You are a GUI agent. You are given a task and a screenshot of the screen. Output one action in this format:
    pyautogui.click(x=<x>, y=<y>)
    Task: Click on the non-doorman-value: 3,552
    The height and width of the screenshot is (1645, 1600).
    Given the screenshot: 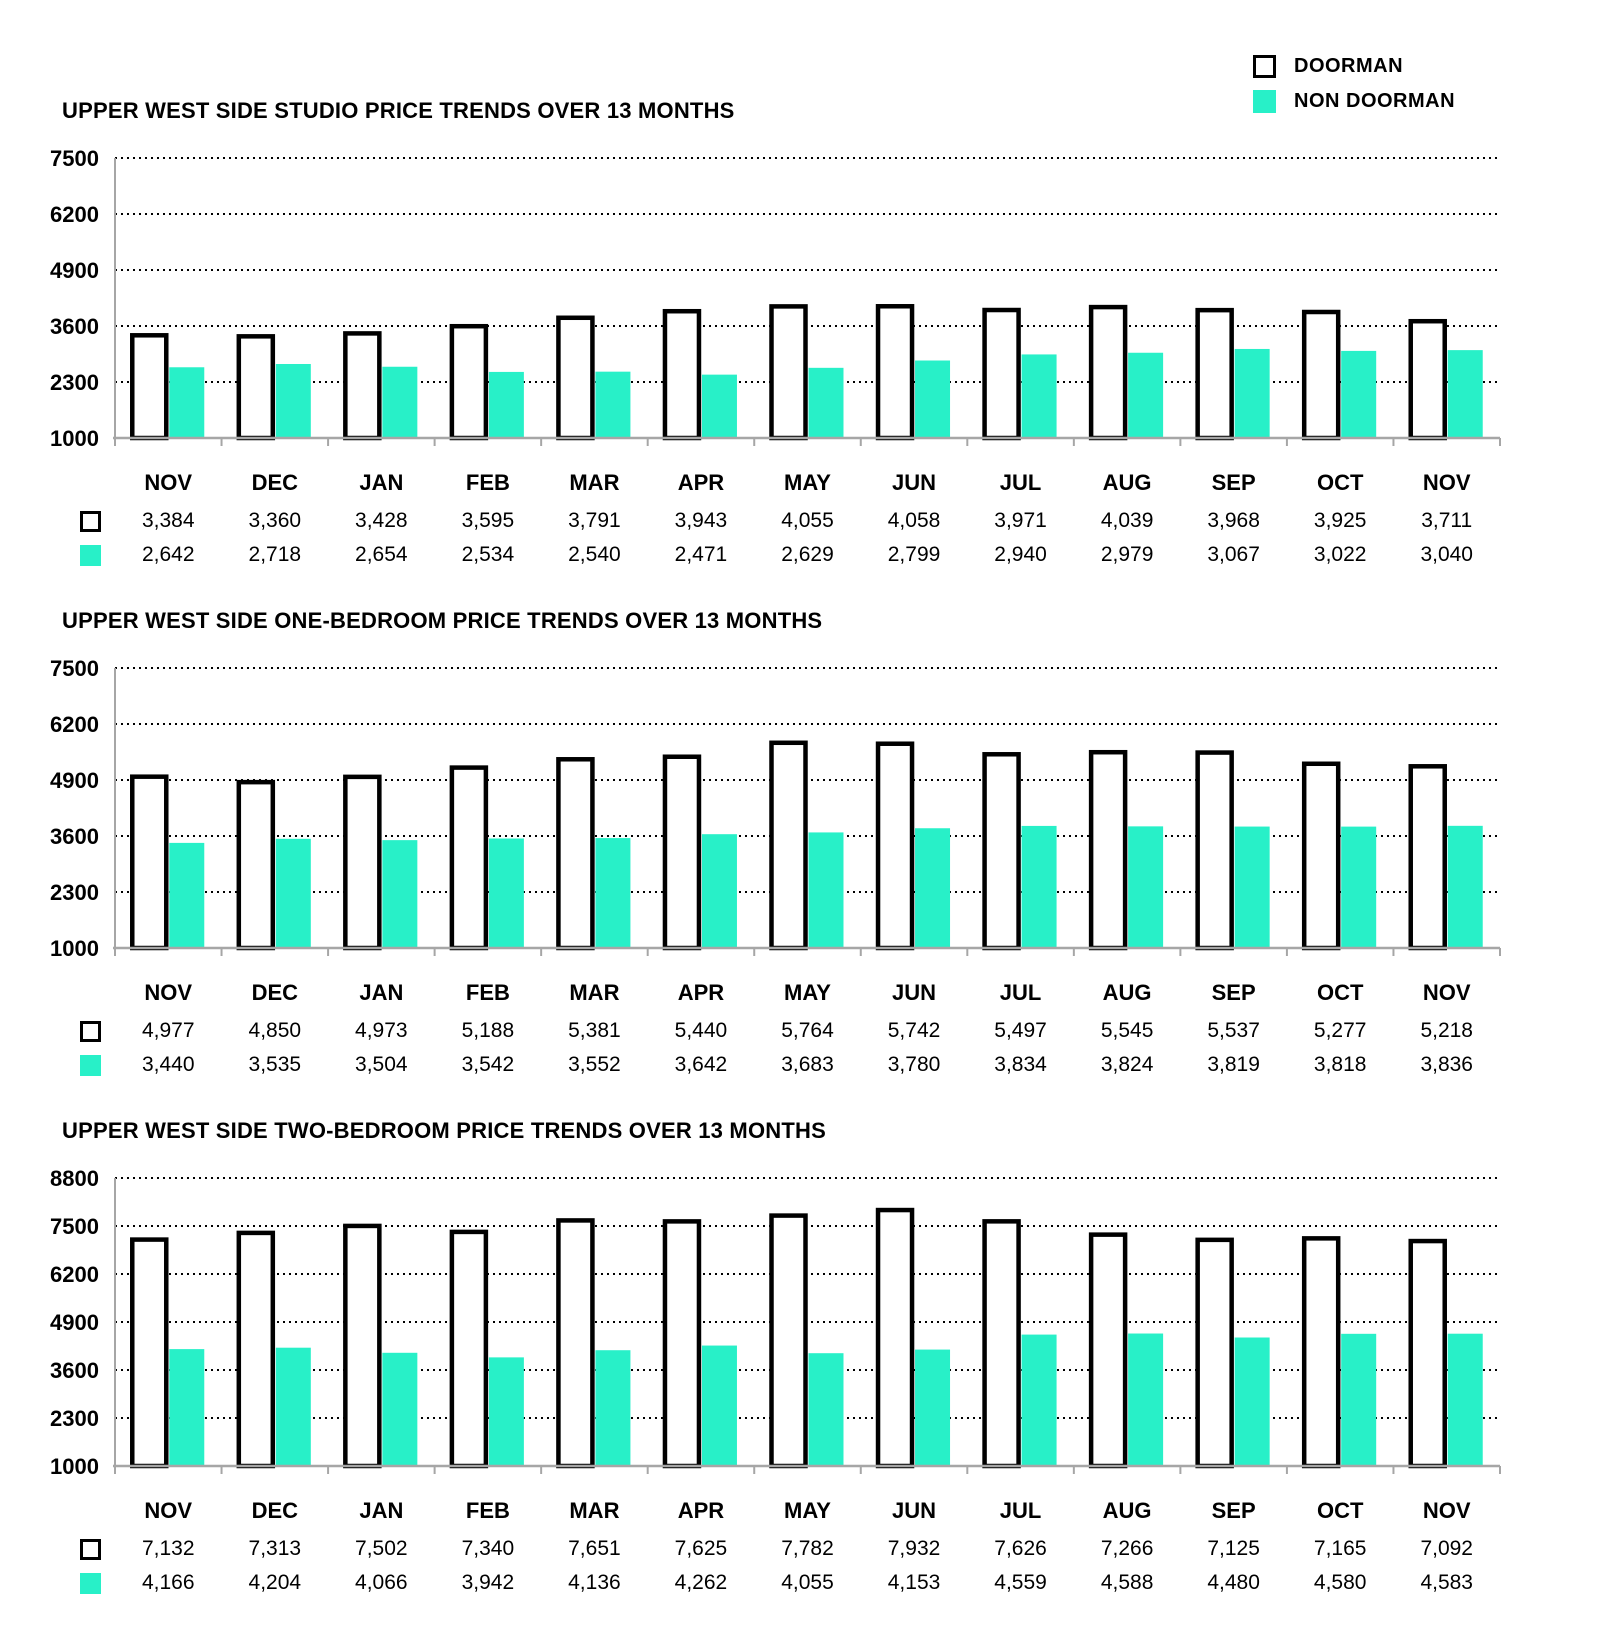 What is the action you would take?
    pyautogui.click(x=594, y=1064)
    